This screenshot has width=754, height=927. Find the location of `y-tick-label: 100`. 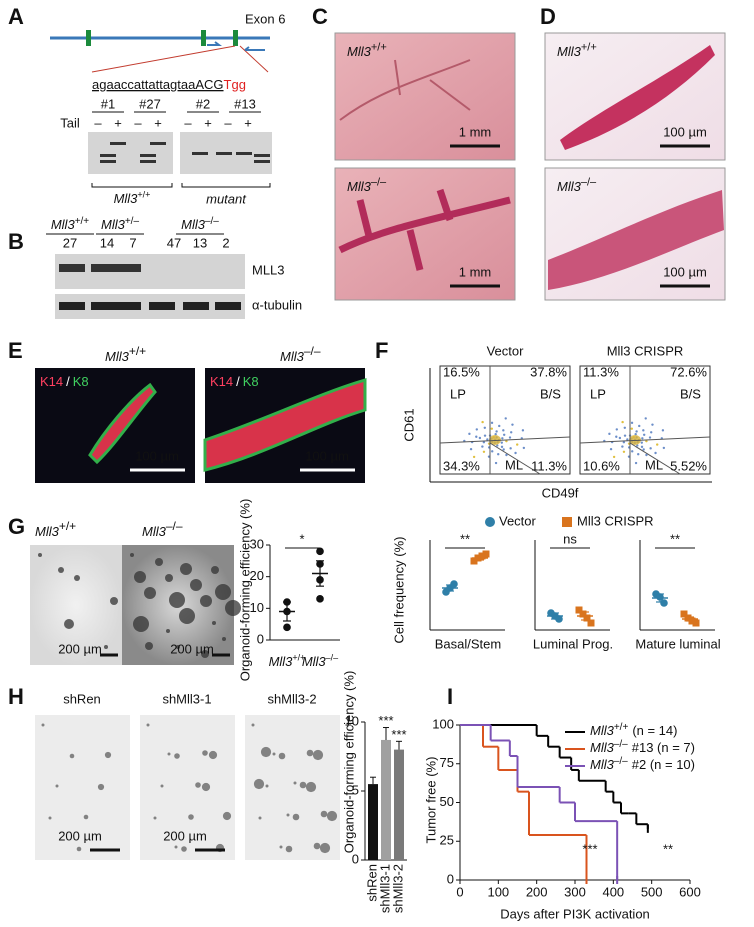

y-tick-label: 100 is located at coordinates (443, 723).